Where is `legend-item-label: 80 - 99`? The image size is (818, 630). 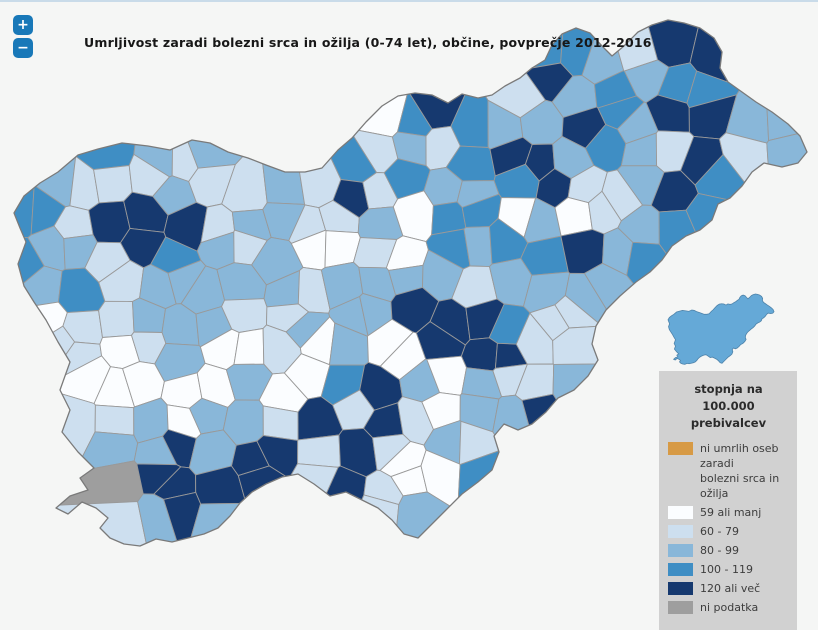
legend-item-label: 80 - 99 is located at coordinates (719, 550).